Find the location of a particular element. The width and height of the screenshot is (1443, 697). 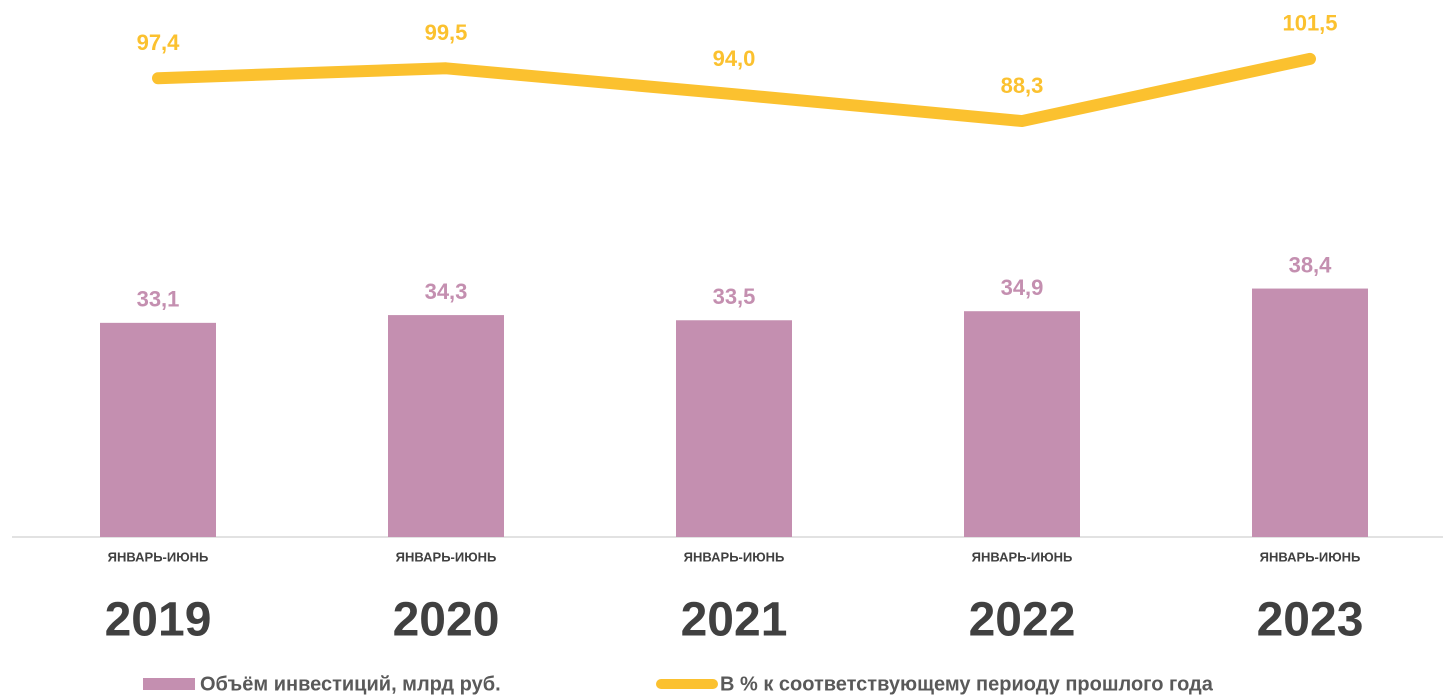

line-value-label: 88,3 is located at coordinates (1022, 85).